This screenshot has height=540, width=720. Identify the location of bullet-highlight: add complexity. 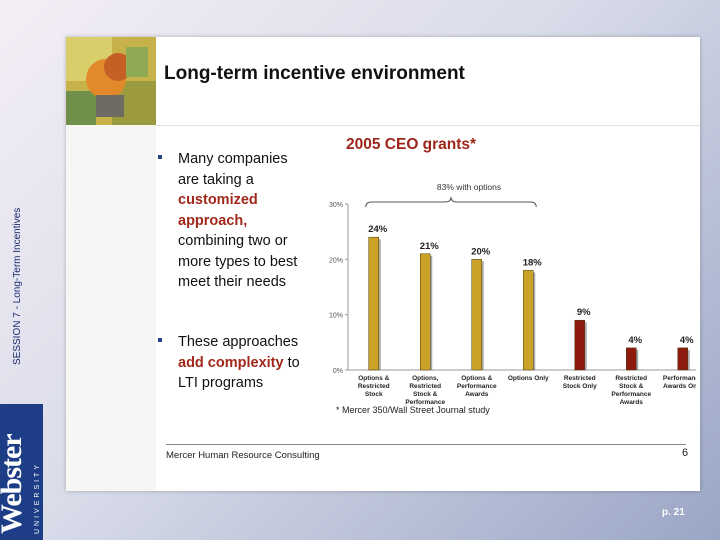
(231, 362).